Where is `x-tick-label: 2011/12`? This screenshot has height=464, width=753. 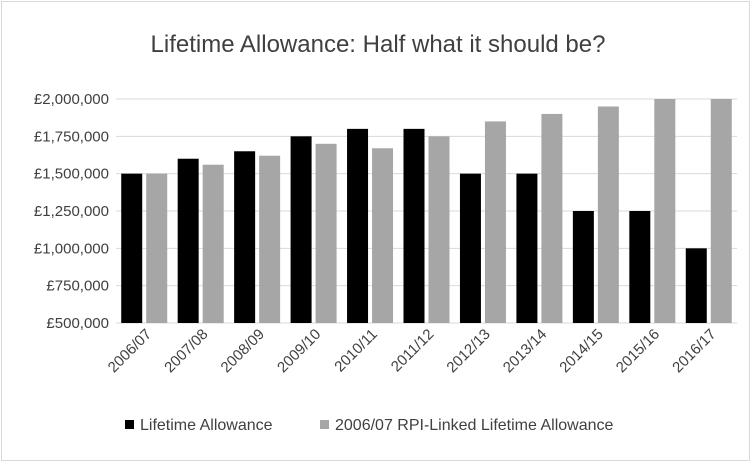 x-tick-label: 2011/12 is located at coordinates (413, 351).